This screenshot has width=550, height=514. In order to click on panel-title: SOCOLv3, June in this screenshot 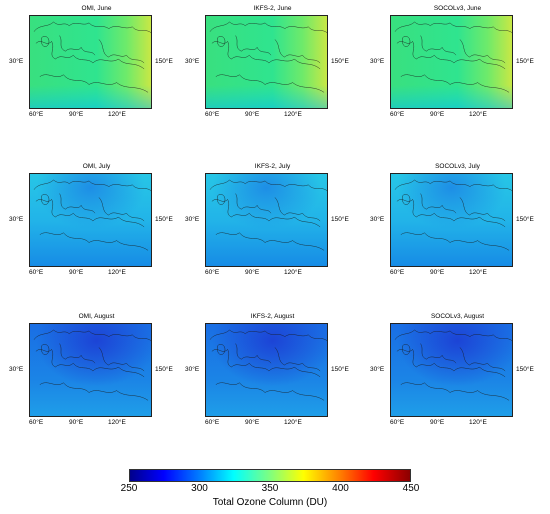, I will do `click(457, 8)`.